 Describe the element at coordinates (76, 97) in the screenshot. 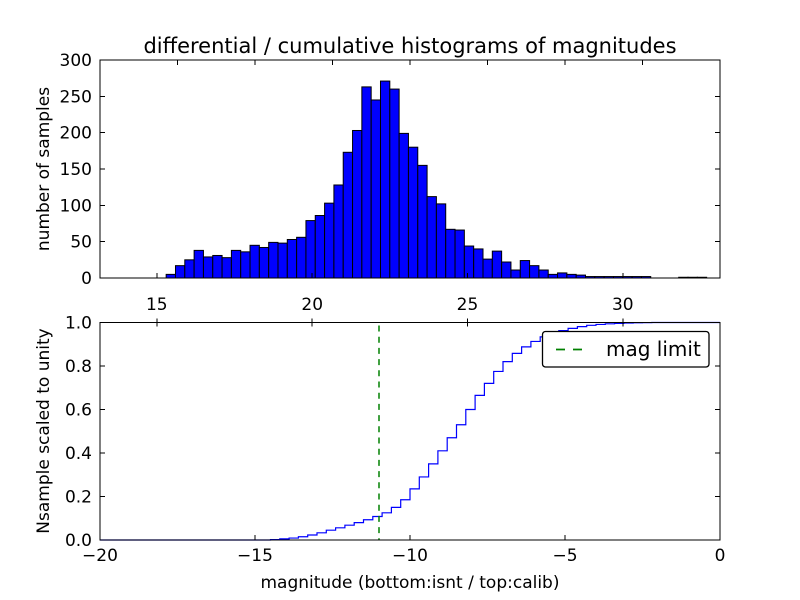

I see `top-plot-ytick-label: 250` at that location.